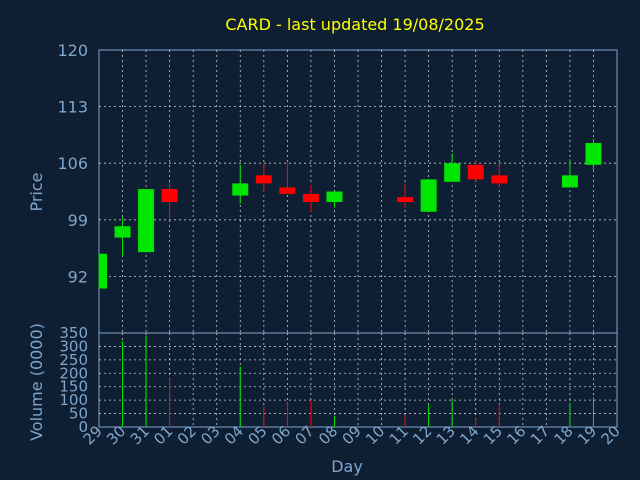 This screenshot has width=640, height=480. I want to click on volume-tick-label: 350, so click(73, 333).